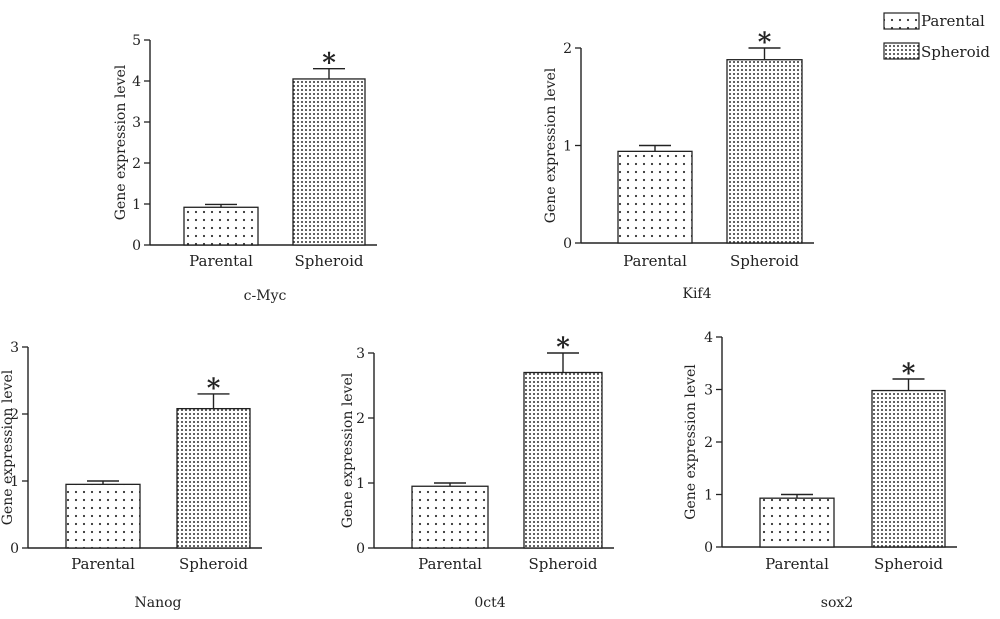 The height and width of the screenshot is (619, 1000). Describe the element at coordinates (901, 51) in the screenshot. I see `legend-swatch-spheroid` at that location.